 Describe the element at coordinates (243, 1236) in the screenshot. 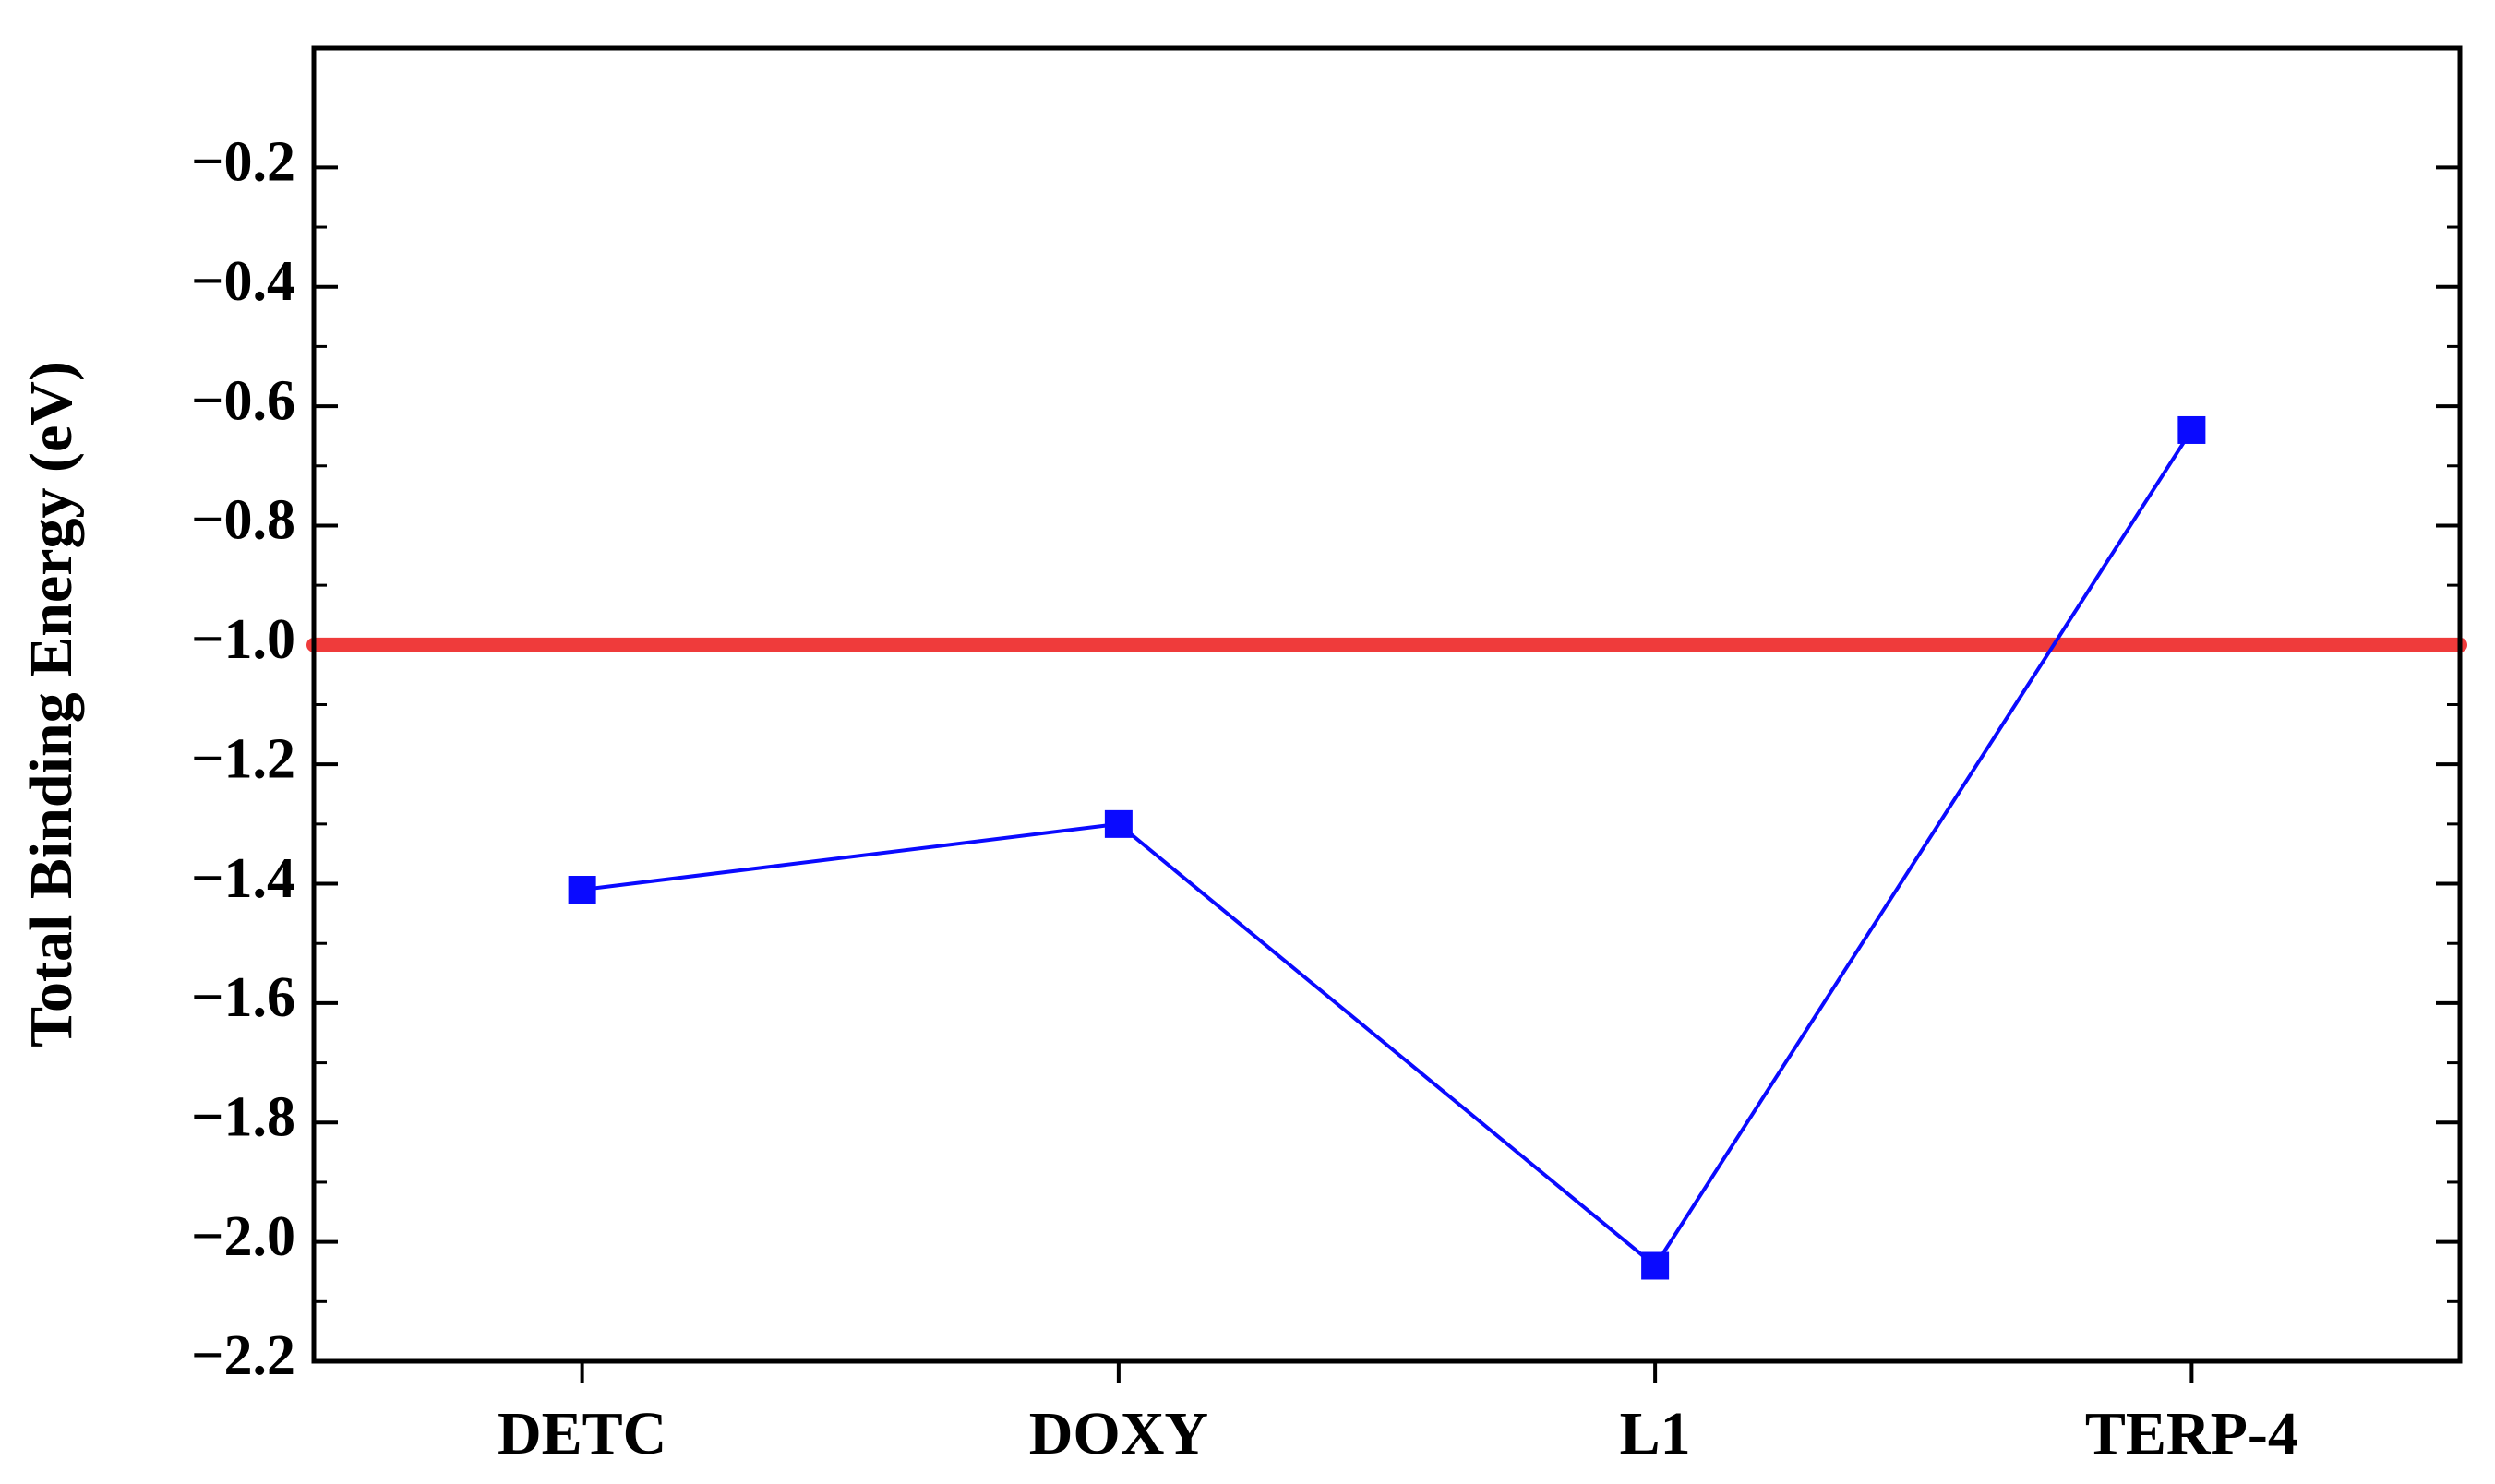

I see `y-tick-label: −2.0` at that location.